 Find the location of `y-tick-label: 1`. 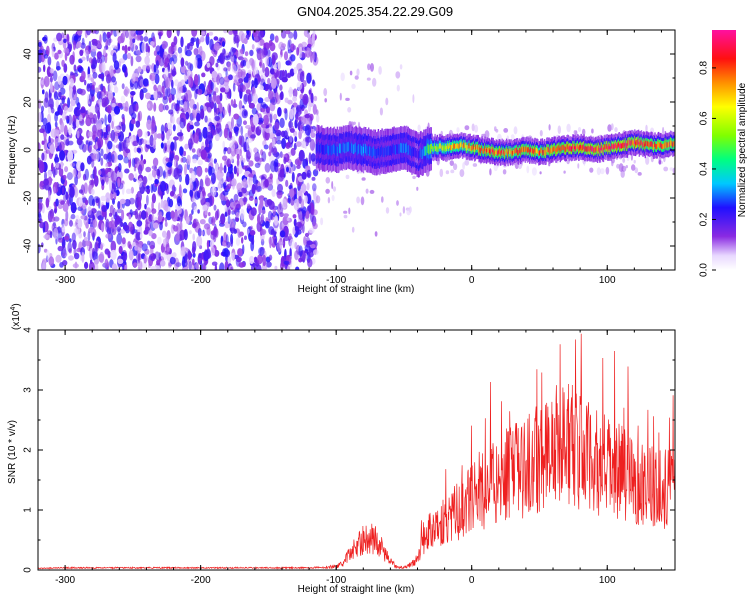

y-tick-label: 1 is located at coordinates (28, 510).